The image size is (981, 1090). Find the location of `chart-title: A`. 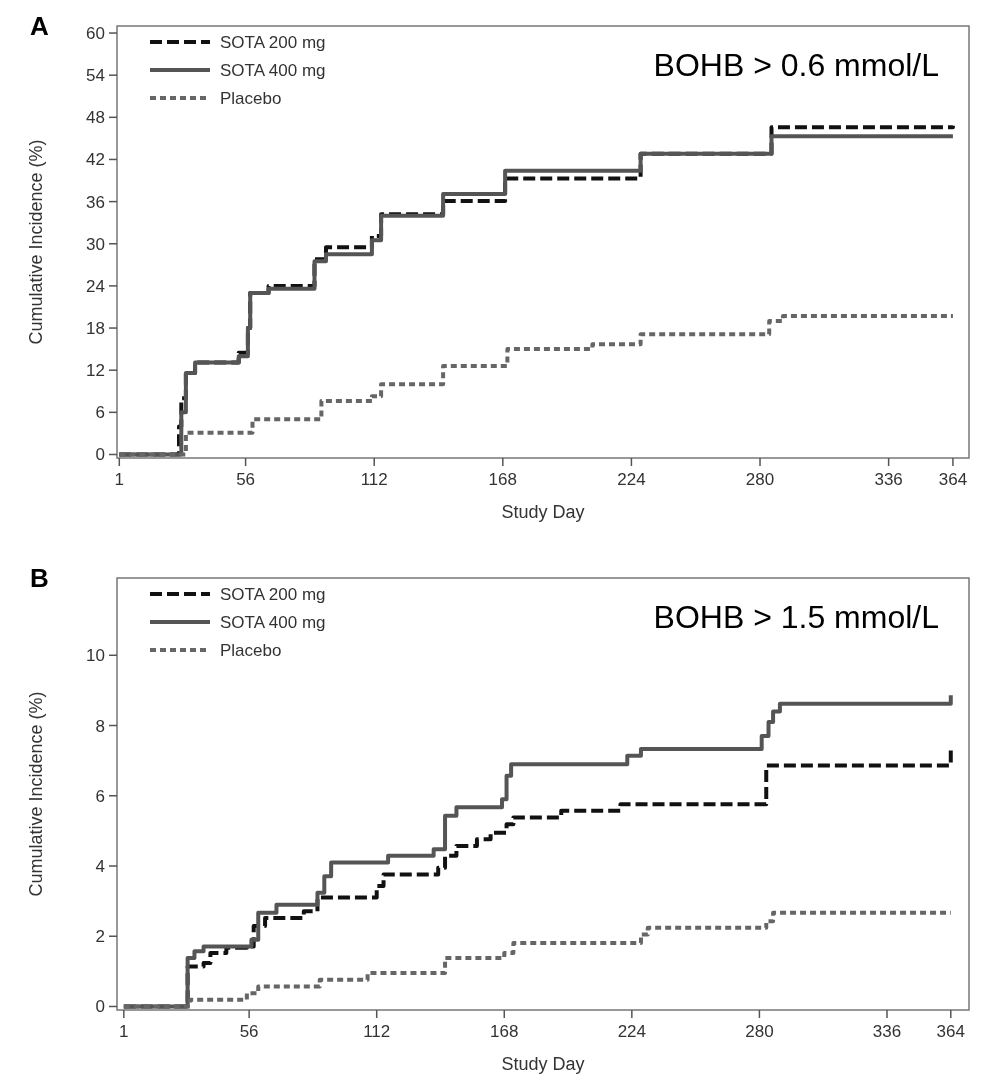

chart-title: A is located at coordinates (39, 26).